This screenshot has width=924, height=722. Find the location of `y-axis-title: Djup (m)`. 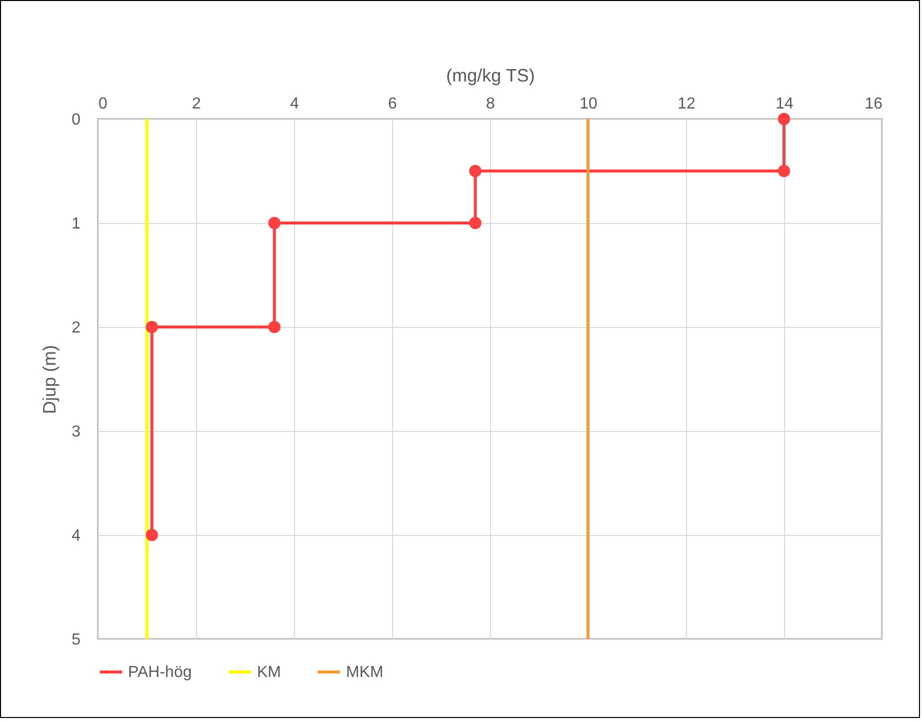

y-axis-title: Djup (m) is located at coordinates (50, 379).